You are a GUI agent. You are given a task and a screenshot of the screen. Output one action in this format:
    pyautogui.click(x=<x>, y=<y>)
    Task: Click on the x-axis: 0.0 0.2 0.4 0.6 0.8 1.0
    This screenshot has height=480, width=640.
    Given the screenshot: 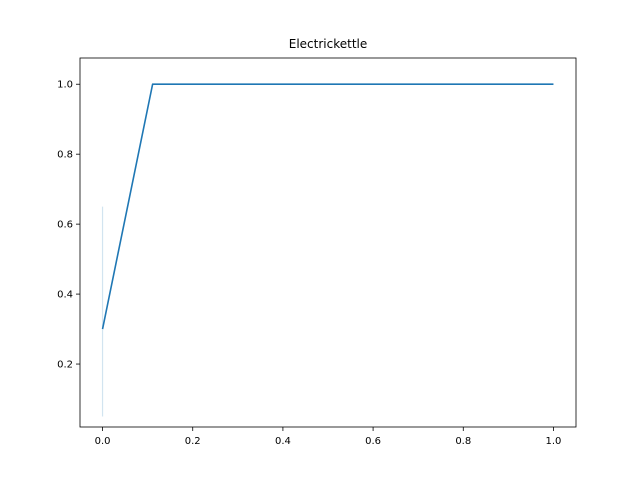 What is the action you would take?
    pyautogui.click(x=328, y=437)
    